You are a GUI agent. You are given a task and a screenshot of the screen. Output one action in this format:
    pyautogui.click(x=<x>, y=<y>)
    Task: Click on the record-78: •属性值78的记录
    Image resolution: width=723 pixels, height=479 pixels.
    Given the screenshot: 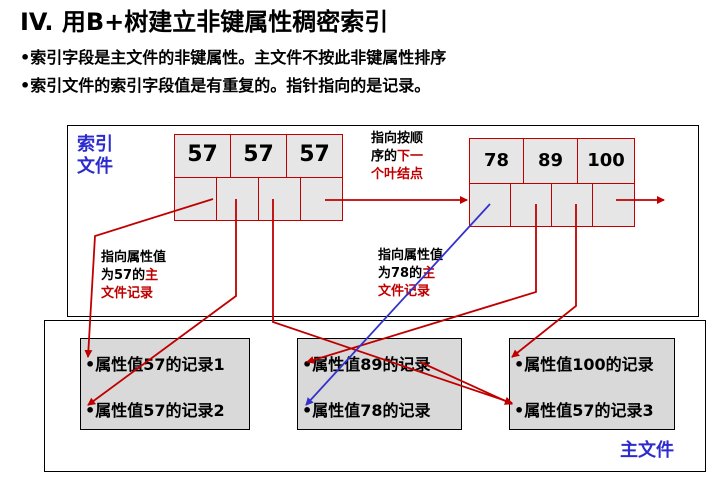 What is the action you would take?
    pyautogui.click(x=366, y=410)
    